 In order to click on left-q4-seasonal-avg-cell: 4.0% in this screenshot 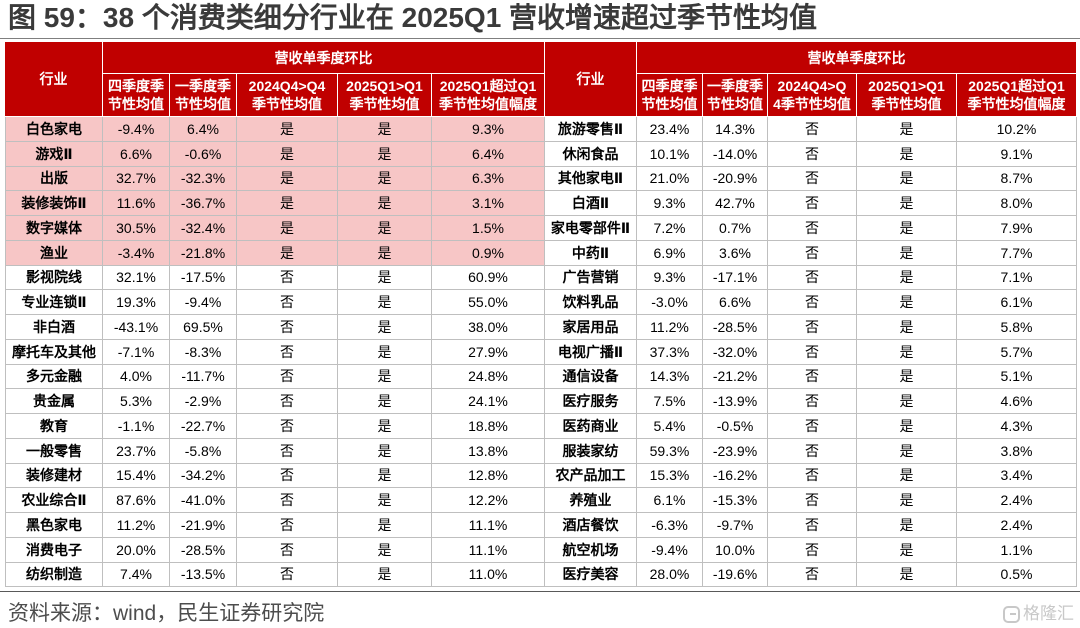, I will do `click(136, 377)`.